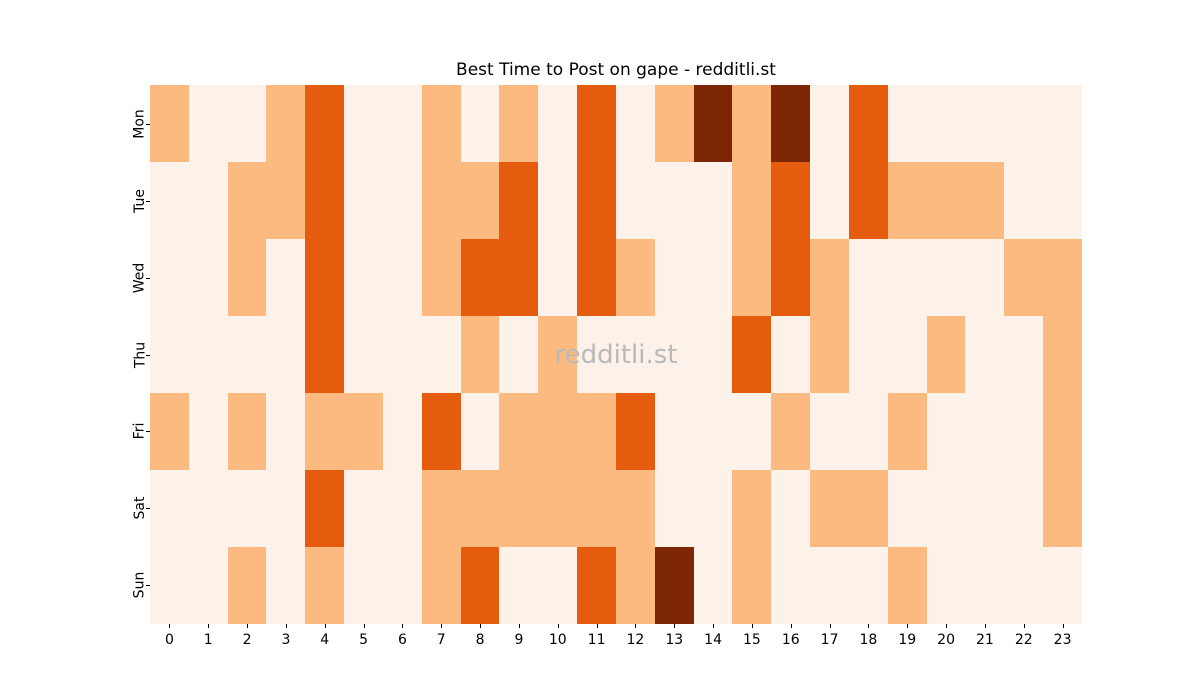 This screenshot has width=1200, height=700. I want to click on x-tick-label: 13, so click(674, 640).